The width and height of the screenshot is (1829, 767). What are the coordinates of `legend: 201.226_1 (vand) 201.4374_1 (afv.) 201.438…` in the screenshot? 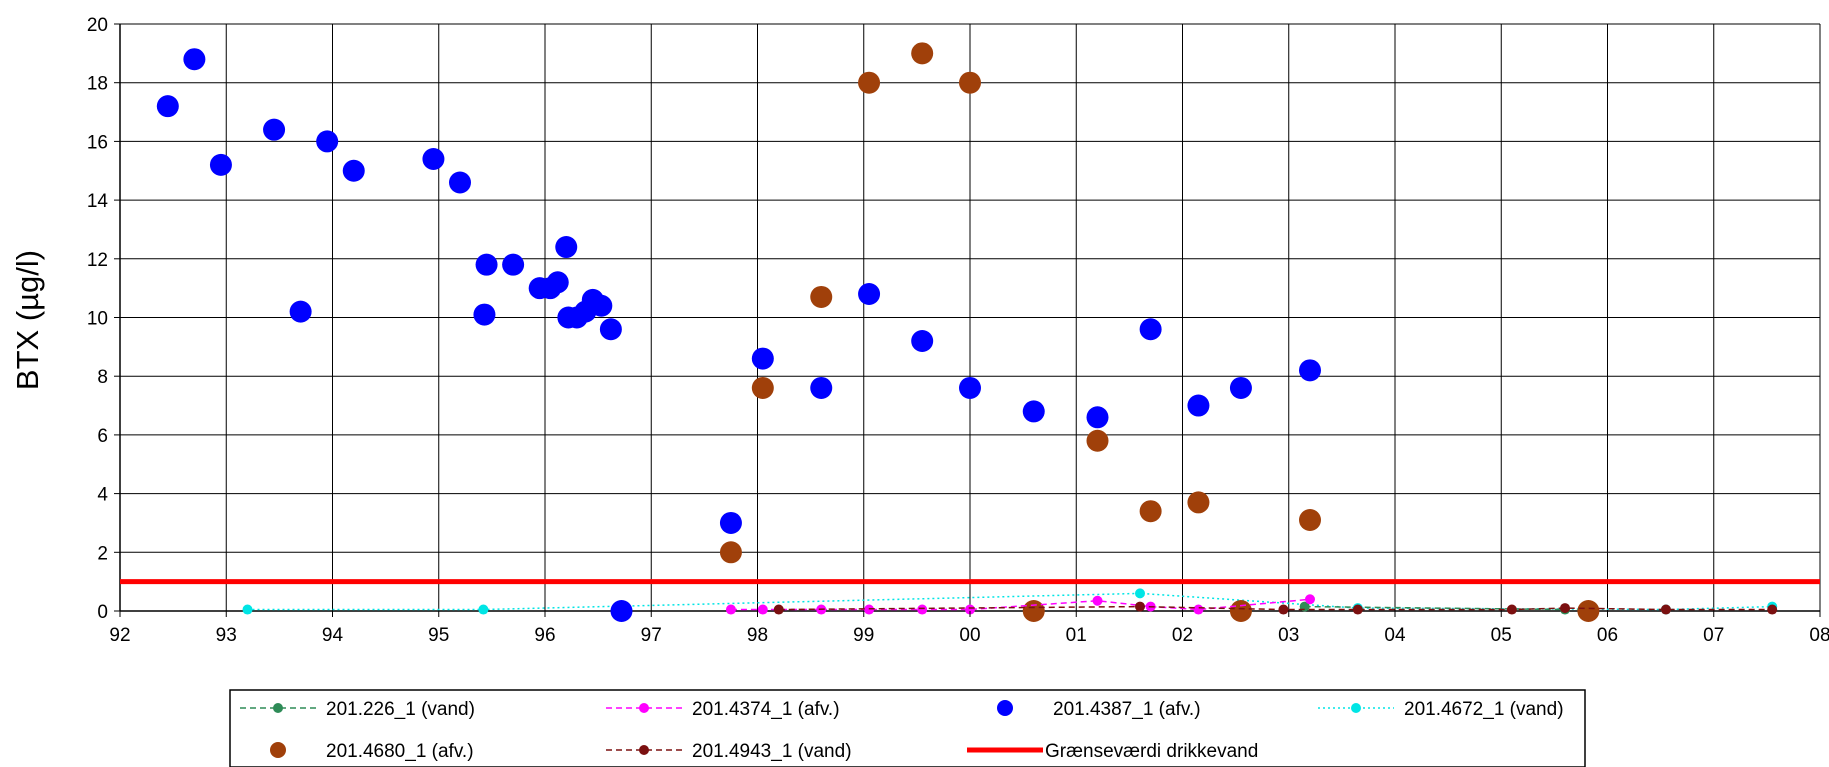 It's located at (907, 728).